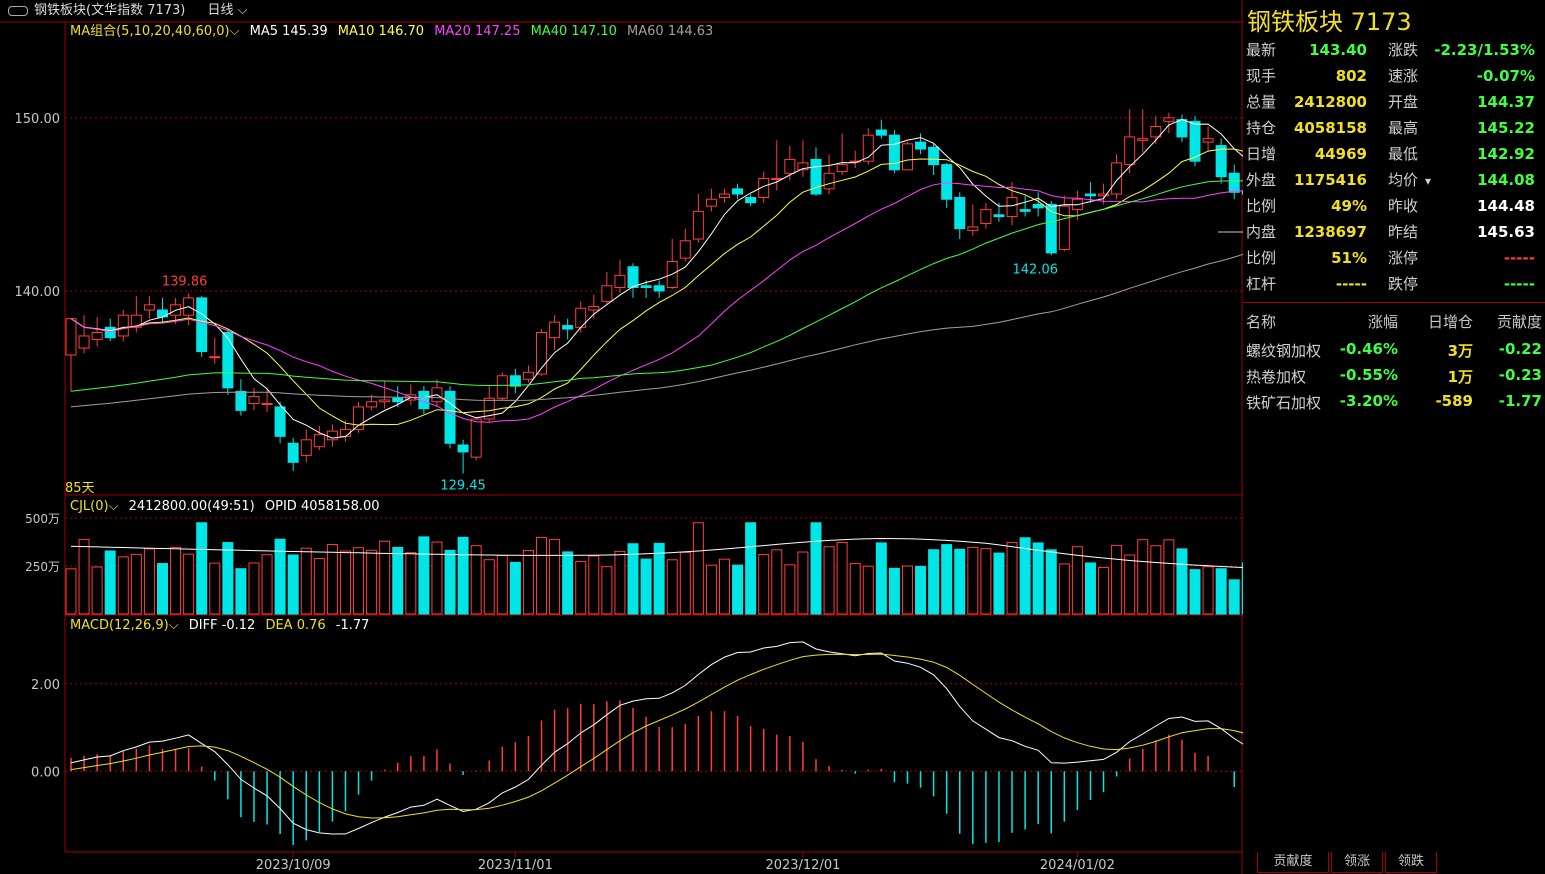  I want to click on quote-value: -2.23/1.53%, so click(1484, 50).